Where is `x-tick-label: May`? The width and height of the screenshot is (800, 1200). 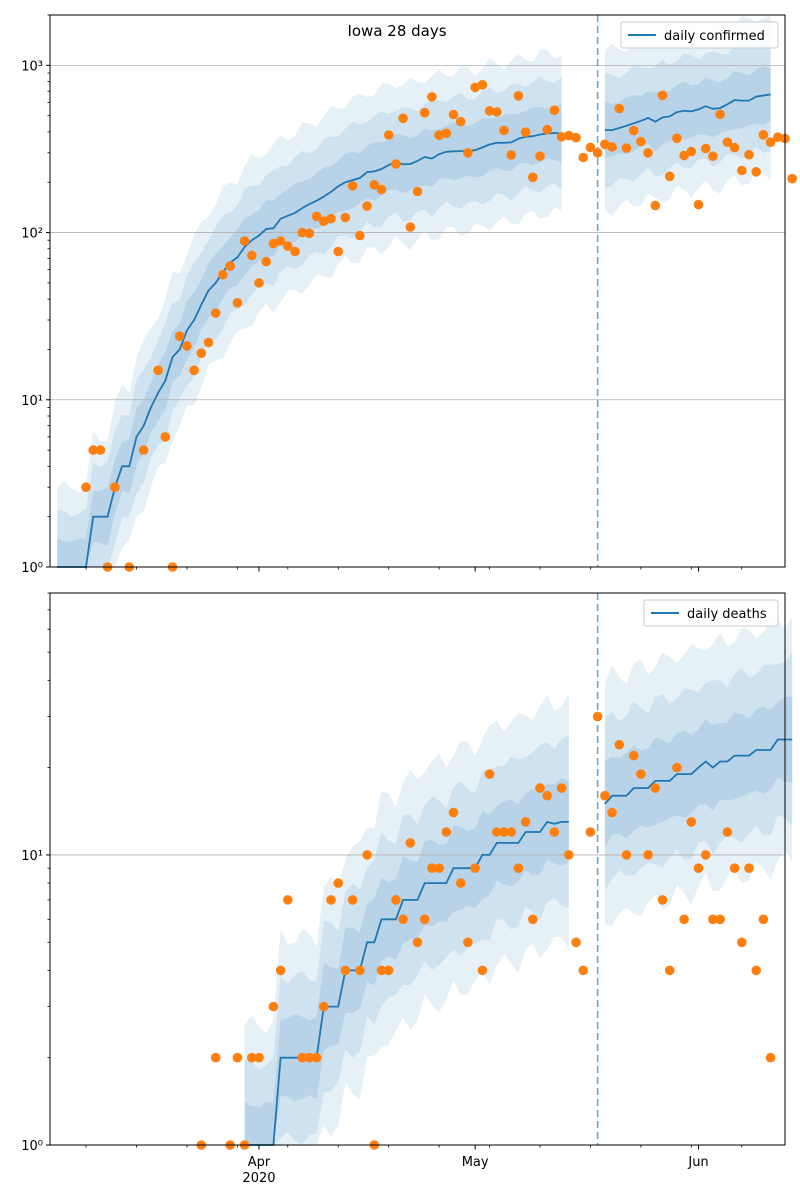
x-tick-label: May is located at coordinates (475, 1162).